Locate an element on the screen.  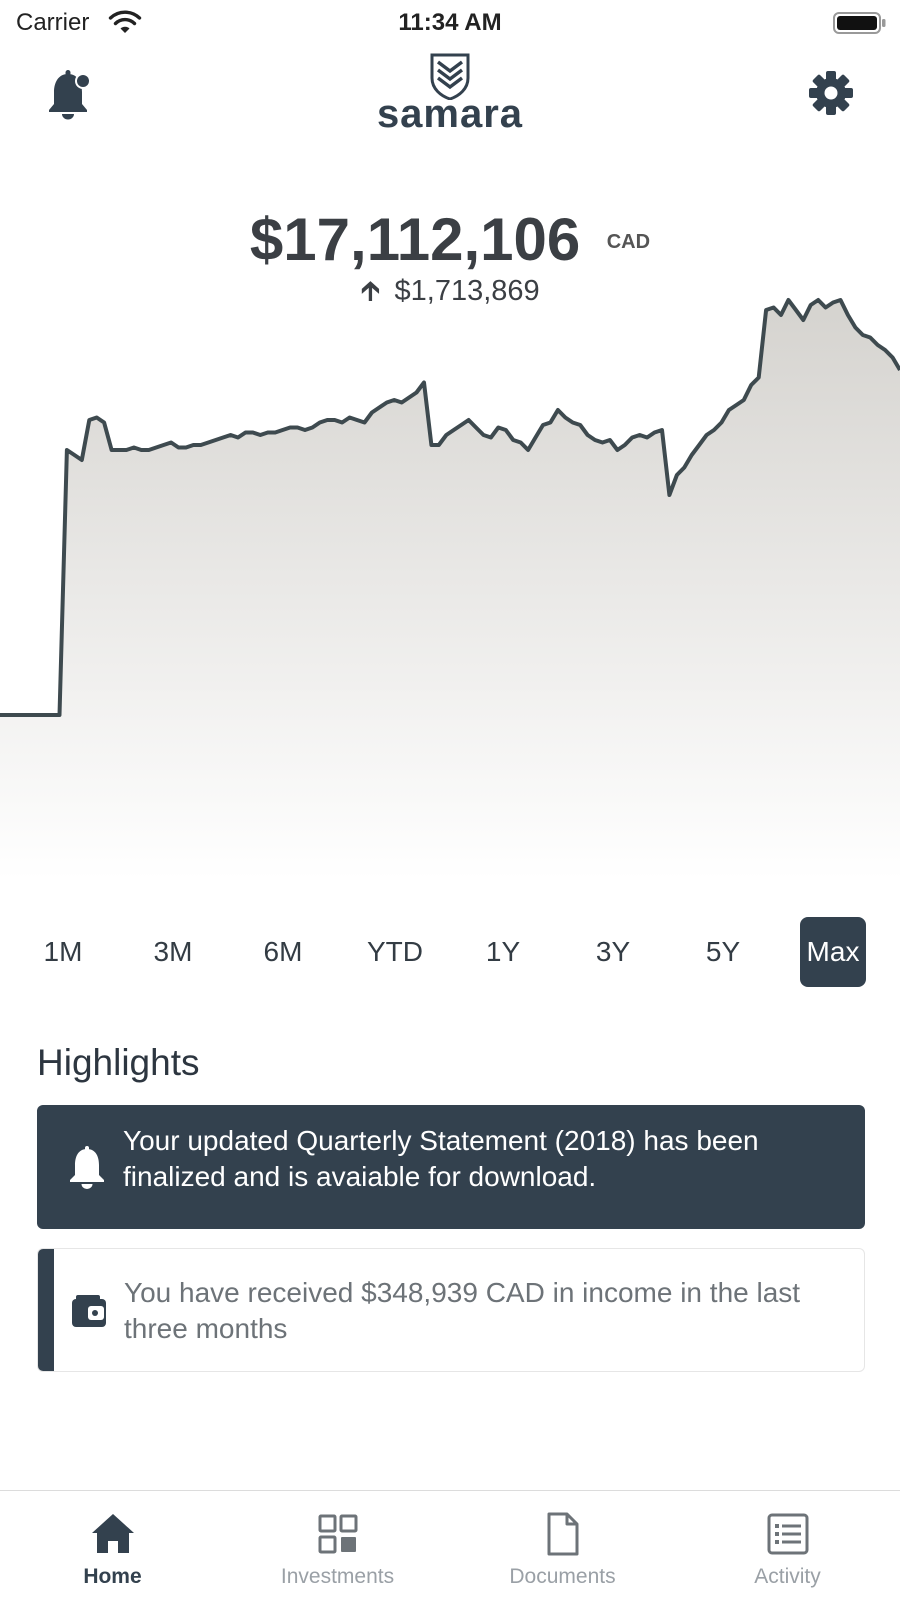
clock: 11:34 AM is located at coordinates (450, 22).